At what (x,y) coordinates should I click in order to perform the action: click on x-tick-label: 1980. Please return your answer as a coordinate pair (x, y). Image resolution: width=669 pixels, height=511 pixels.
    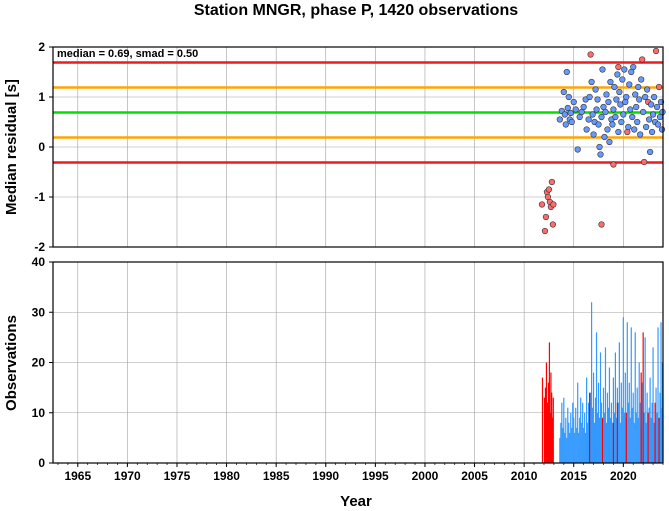
    Looking at the image, I should click on (226, 476).